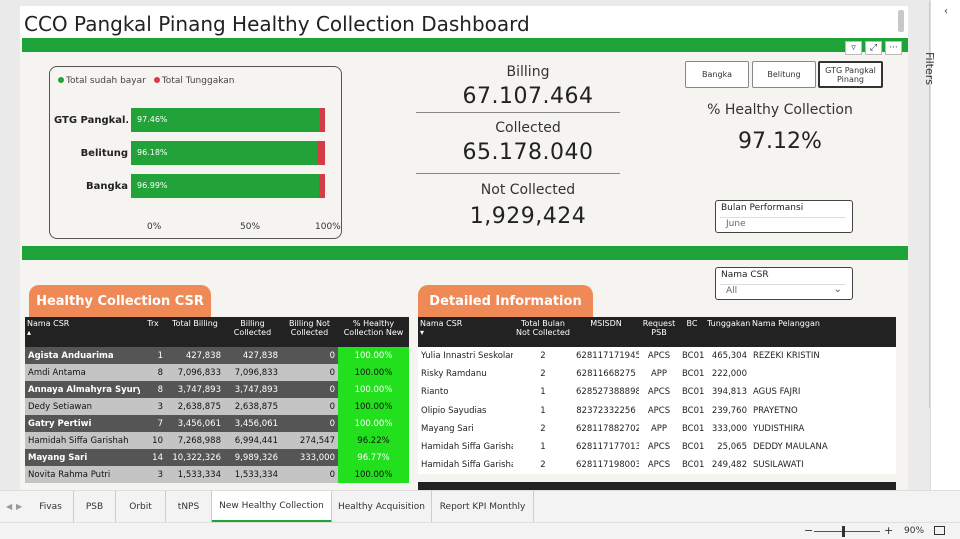 The height and width of the screenshot is (539, 960). What do you see at coordinates (893, 48) in the screenshot?
I see `more-options-icon: ···` at bounding box center [893, 48].